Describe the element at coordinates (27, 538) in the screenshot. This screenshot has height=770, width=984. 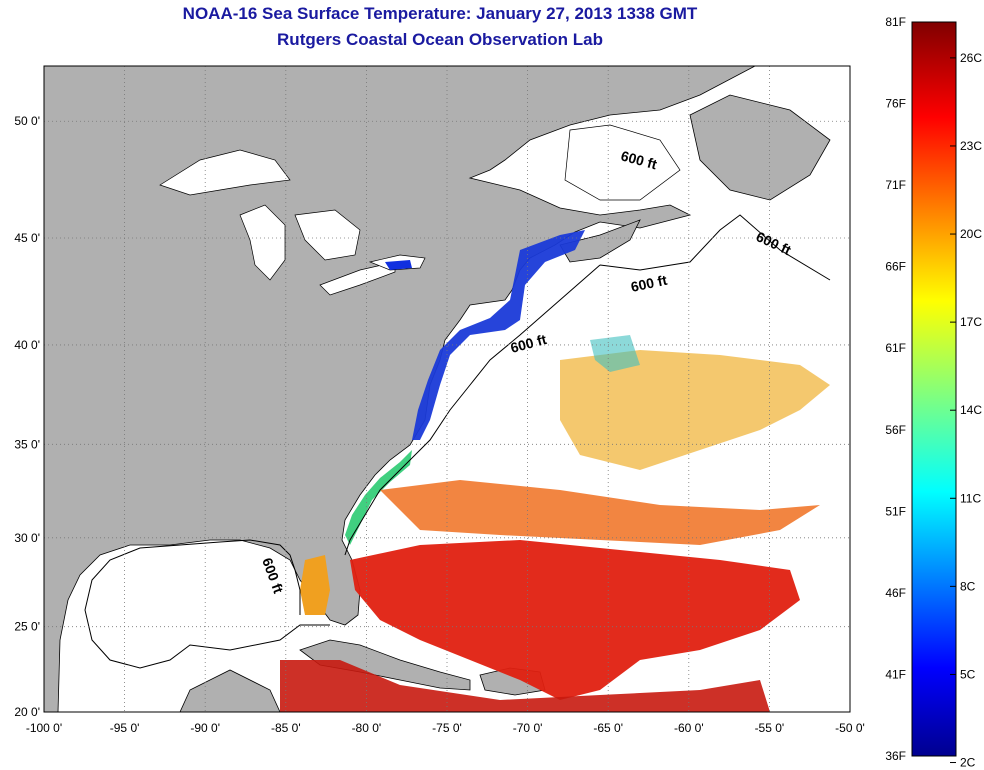
I see `y-tick-label: 30 0'` at that location.